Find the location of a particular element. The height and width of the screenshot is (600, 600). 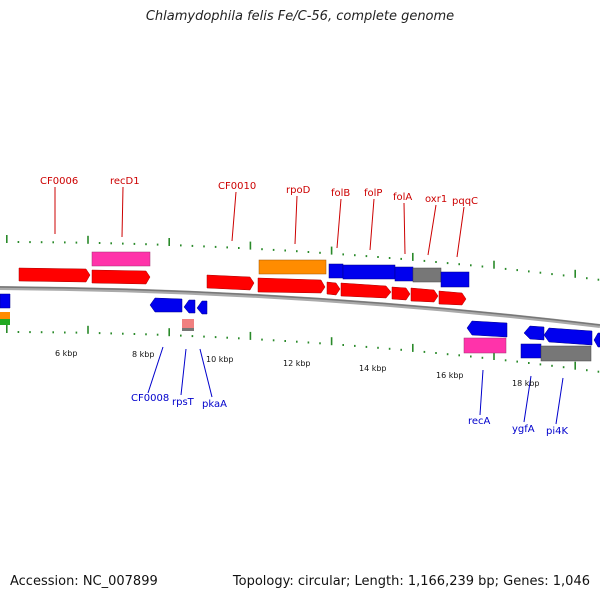

gene-pqqC is located at coordinates (455, 279).